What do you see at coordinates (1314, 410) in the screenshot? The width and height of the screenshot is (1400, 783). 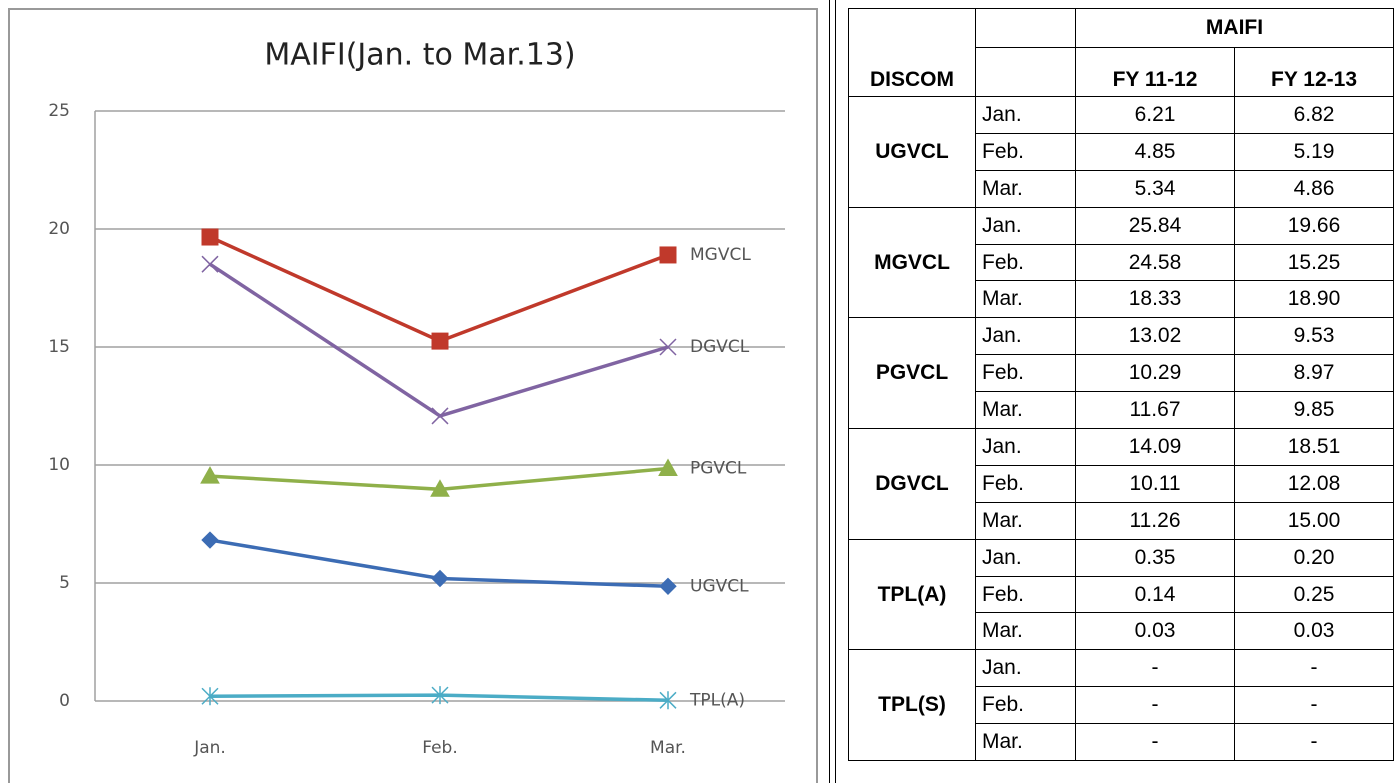 I see `table-cell: 9.85` at bounding box center [1314, 410].